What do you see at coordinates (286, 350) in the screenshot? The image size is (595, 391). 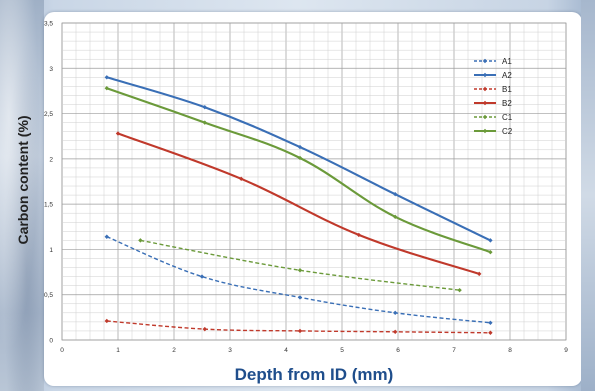 I see `x-tick-label: 4` at bounding box center [286, 350].